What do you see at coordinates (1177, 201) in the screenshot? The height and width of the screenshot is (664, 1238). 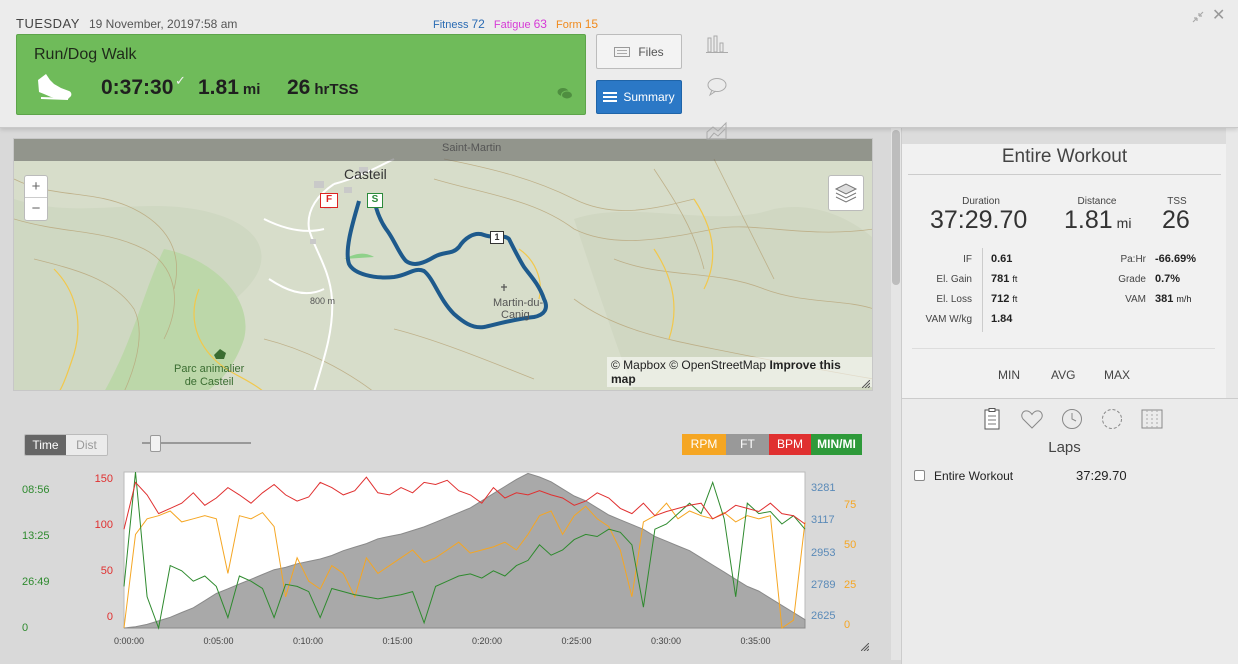 I see `tss-label: TSS` at bounding box center [1177, 201].